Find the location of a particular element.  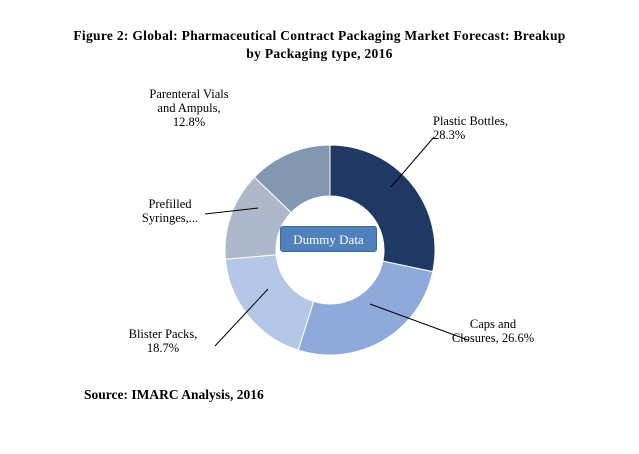

slice-plastic-bottles is located at coordinates (382, 208).